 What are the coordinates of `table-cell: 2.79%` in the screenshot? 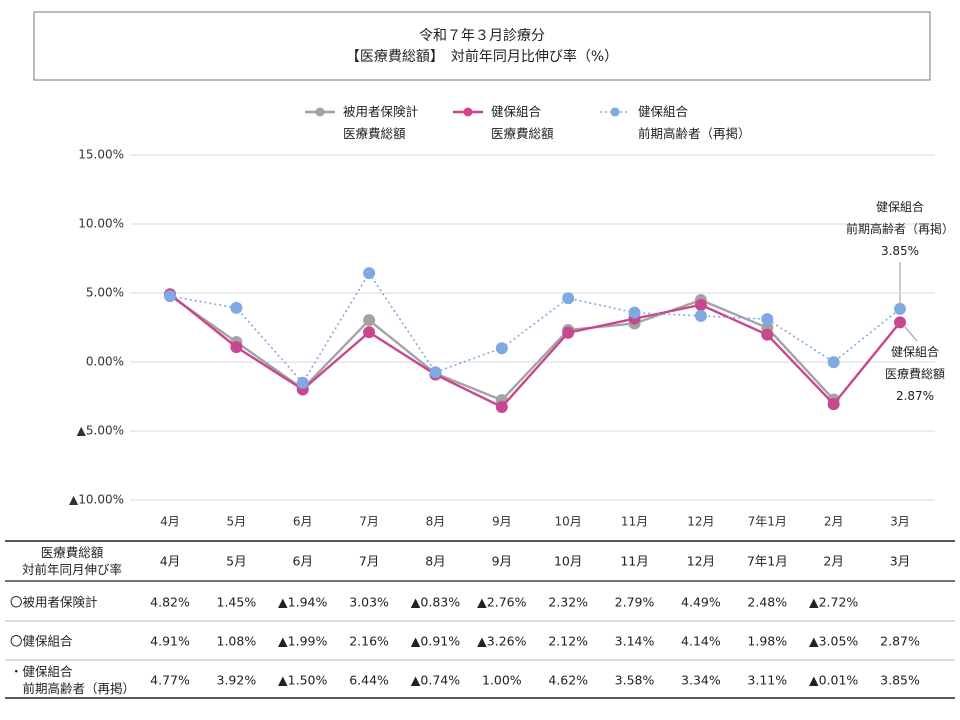 It's located at (634, 602).